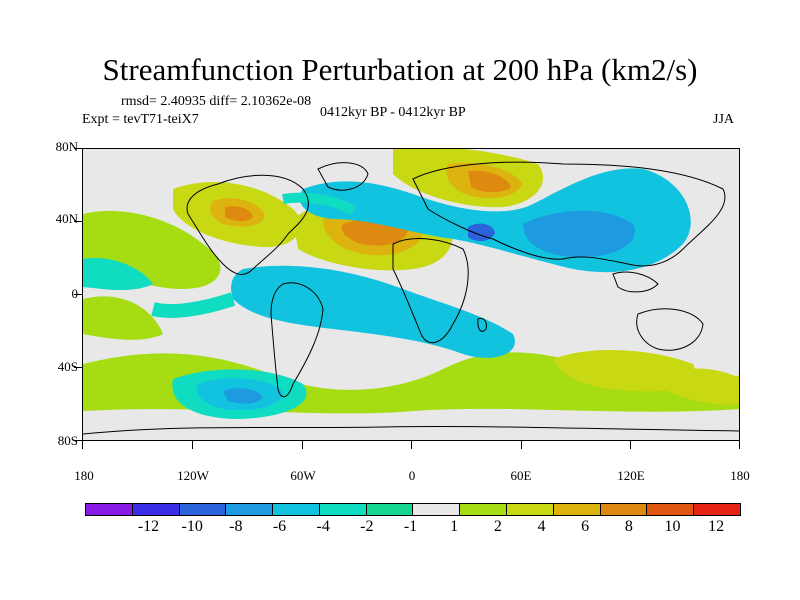 The width and height of the screenshot is (800, 600). I want to click on colorbar-label: 4, so click(541, 526).